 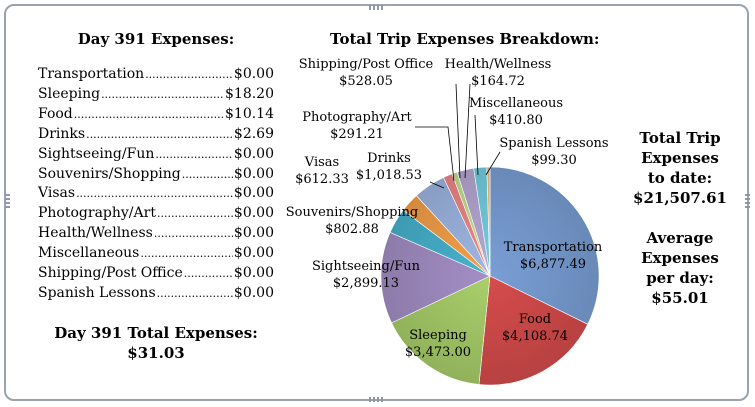 I want to click on slice-label: Drinks $1,018.53, so click(x=389, y=167).